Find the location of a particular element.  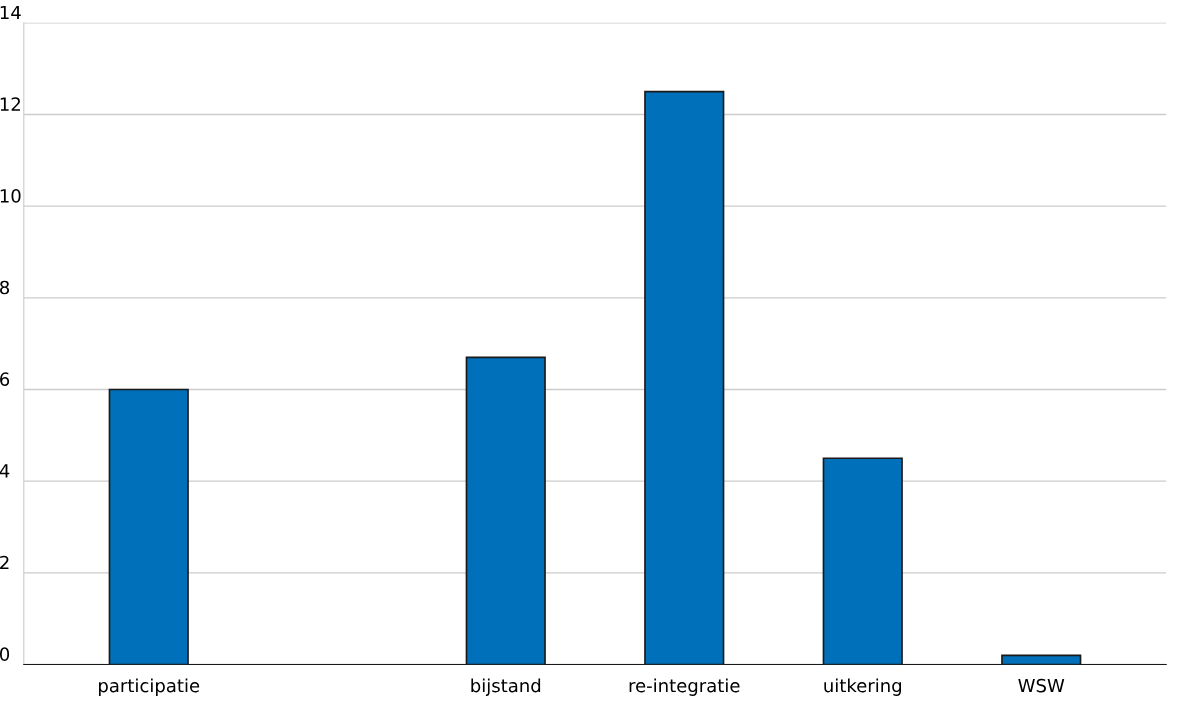

x-tick-label: participatie is located at coordinates (149, 687).